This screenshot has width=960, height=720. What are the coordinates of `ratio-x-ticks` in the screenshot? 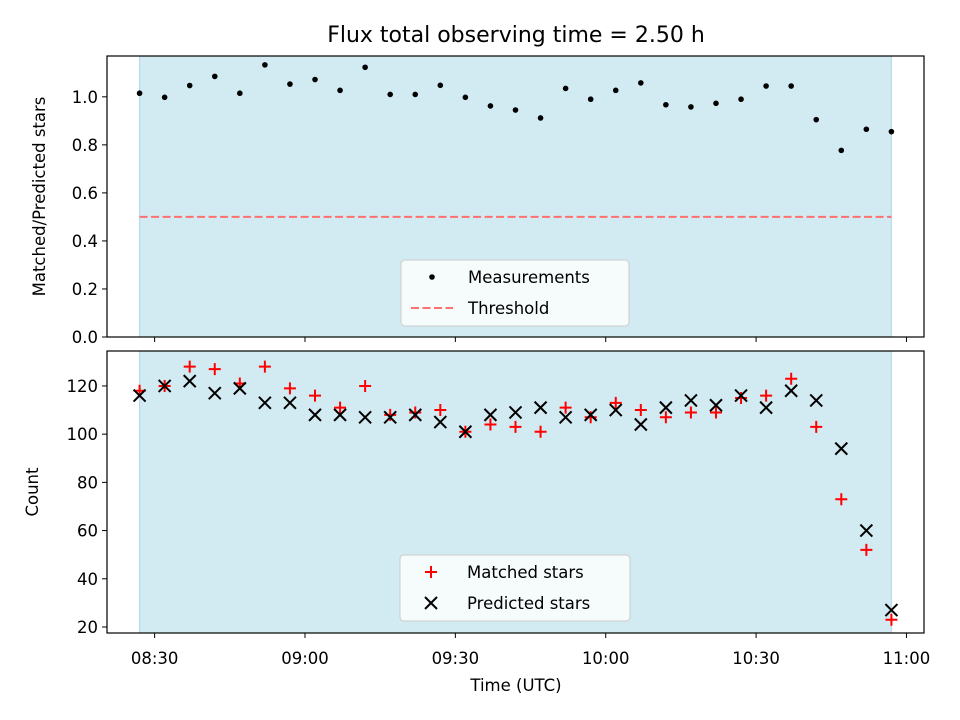 It's located at (530, 339).